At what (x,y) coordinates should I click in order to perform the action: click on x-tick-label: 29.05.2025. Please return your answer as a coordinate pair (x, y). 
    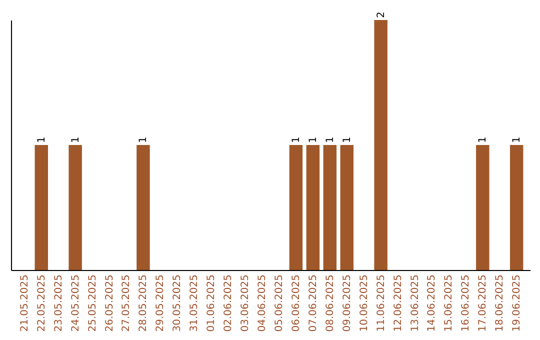
    Looking at the image, I should click on (160, 303).